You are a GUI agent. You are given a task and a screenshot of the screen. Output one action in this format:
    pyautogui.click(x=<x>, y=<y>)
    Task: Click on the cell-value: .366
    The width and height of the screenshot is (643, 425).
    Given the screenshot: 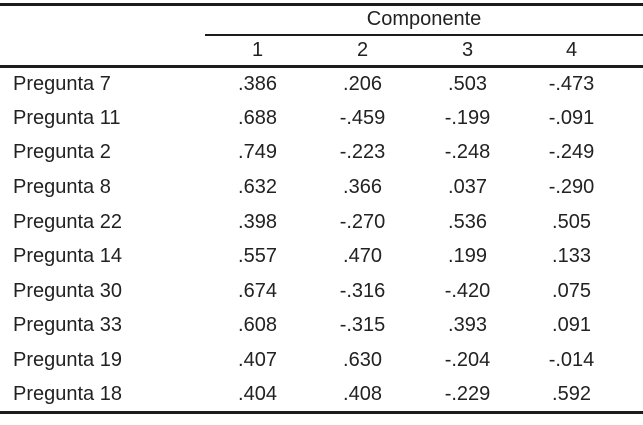 What is the action you would take?
    pyautogui.click(x=362, y=187)
    